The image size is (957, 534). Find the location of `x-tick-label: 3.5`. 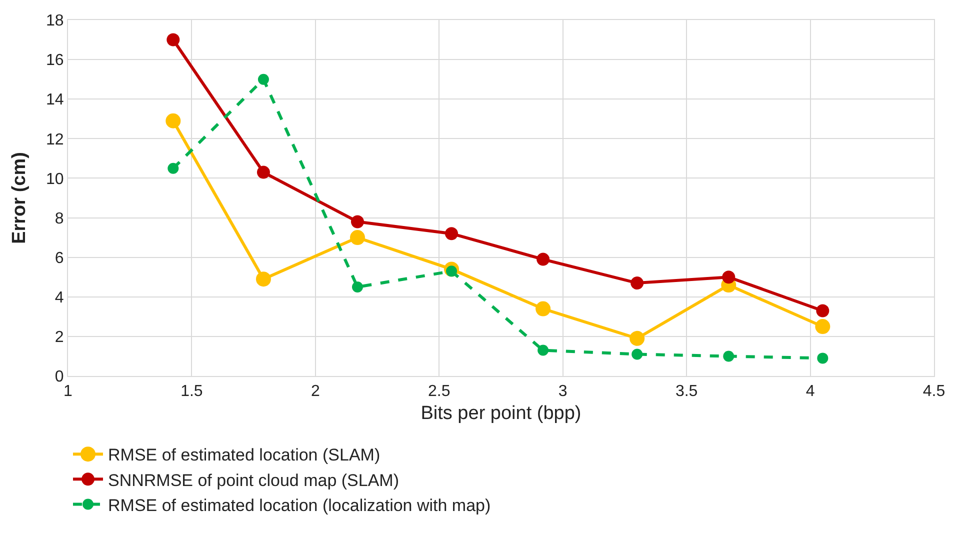

x-tick-label: 3.5 is located at coordinates (686, 391).